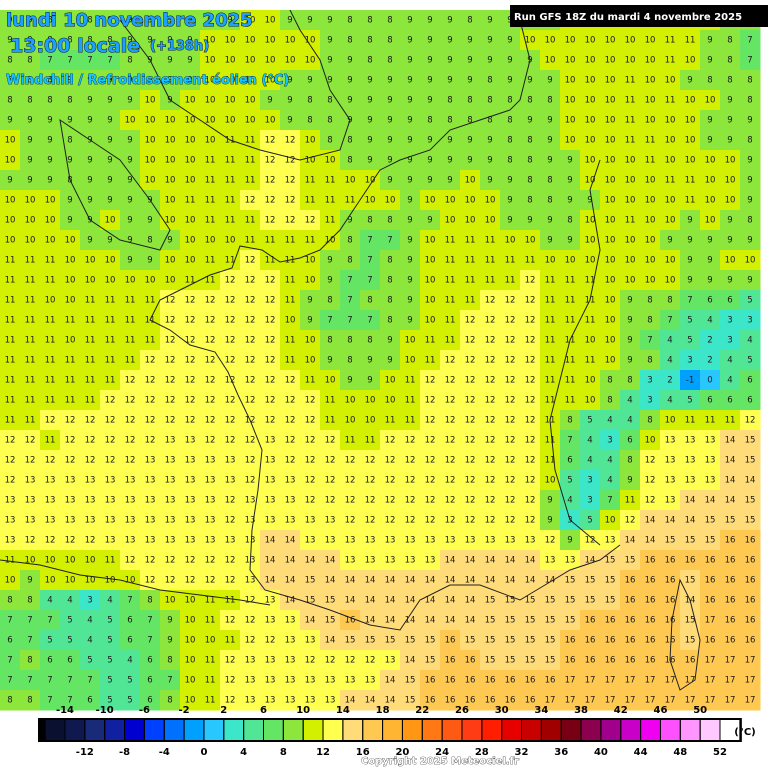 Image resolution: width=768 pixels, height=768 pixels. Describe the element at coordinates (589, 501) in the screenshot. I see `grid-value: 3` at that location.